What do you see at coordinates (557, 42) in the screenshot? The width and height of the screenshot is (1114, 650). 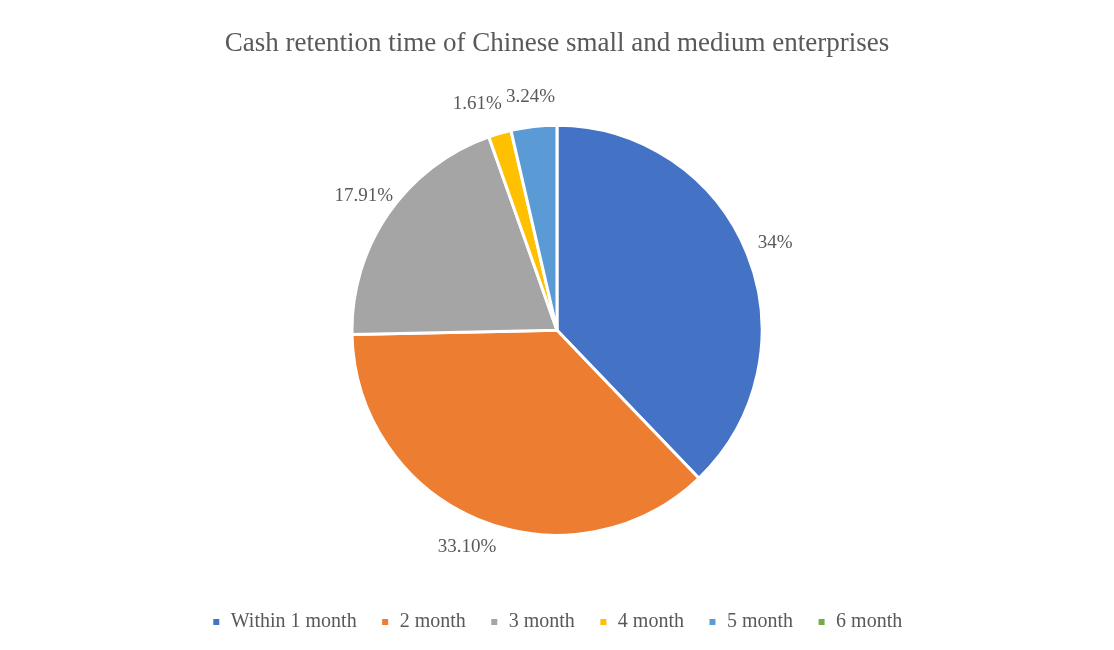 I see `chart-title: Cash retention time of Chinese small and medium enterprises` at bounding box center [557, 42].